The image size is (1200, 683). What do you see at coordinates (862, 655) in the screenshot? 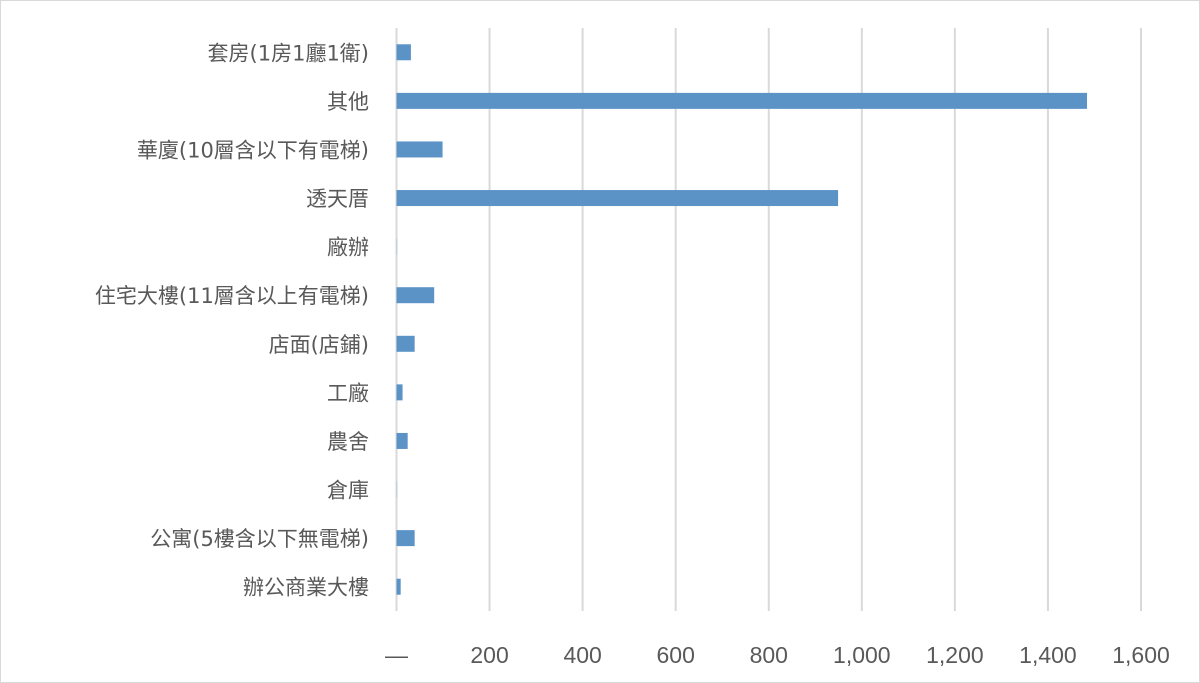
I see `x-tick-label: 1,000` at bounding box center [862, 655].